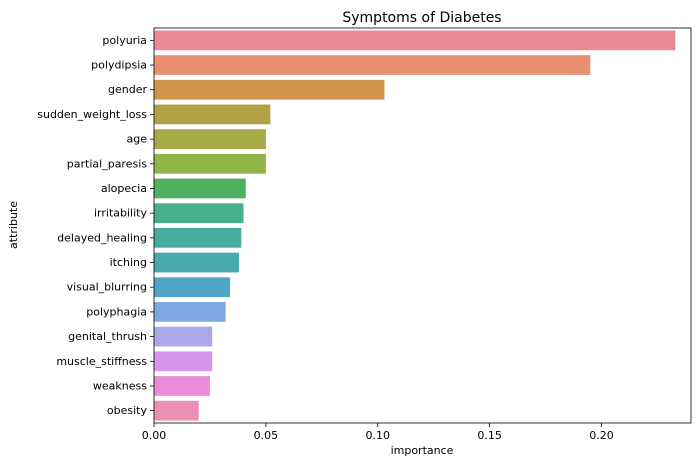 Image resolution: width=697 pixels, height=464 pixels. I want to click on bar-polyuria, so click(415, 40).